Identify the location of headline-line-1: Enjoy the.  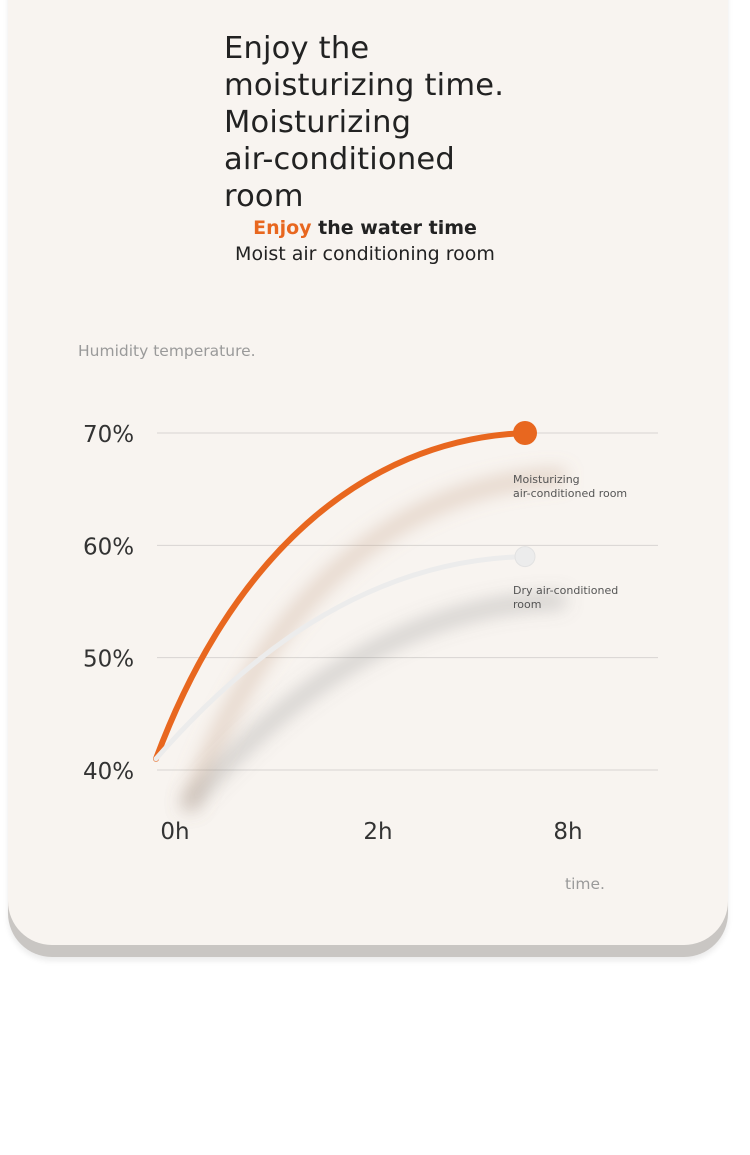
(297, 48).